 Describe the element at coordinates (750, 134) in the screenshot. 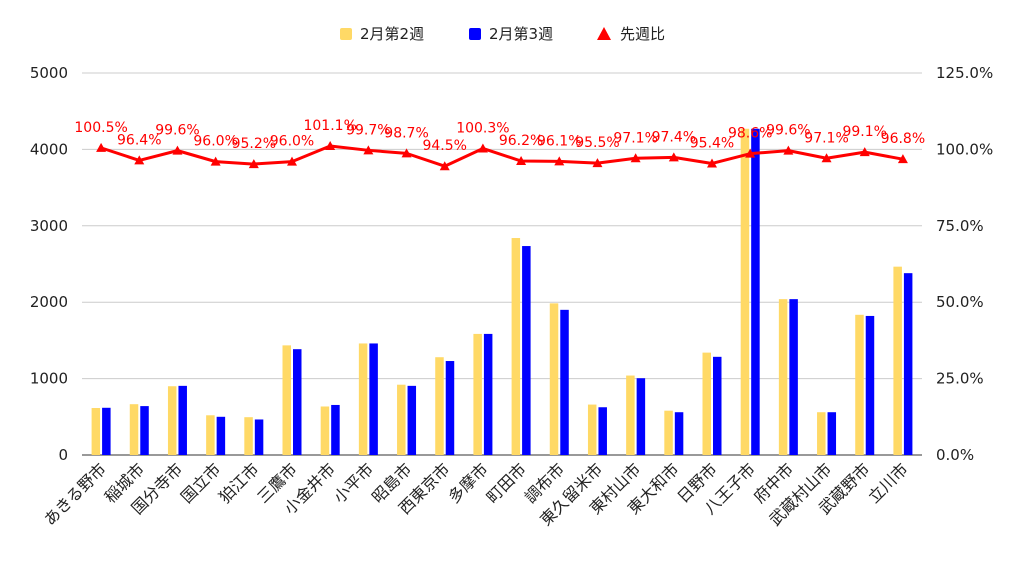

I see `ratio-data-label: 98.6%` at that location.